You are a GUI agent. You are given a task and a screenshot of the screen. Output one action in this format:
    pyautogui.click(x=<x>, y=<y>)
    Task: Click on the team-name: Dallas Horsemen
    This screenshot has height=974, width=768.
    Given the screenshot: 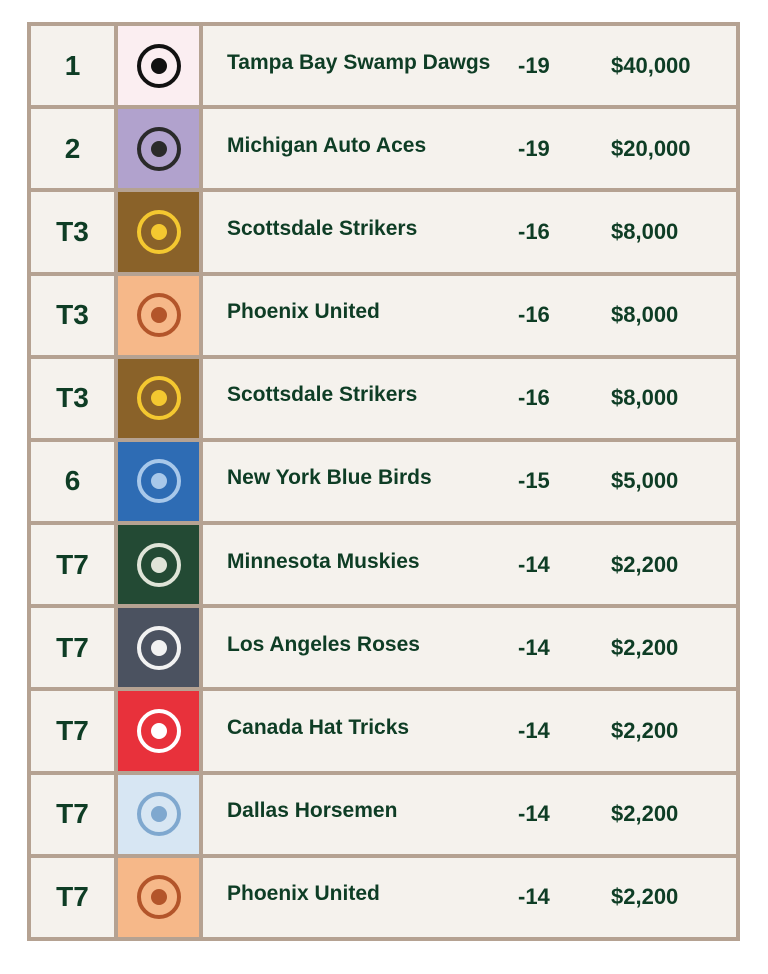 What is the action you would take?
    pyautogui.click(x=312, y=811)
    